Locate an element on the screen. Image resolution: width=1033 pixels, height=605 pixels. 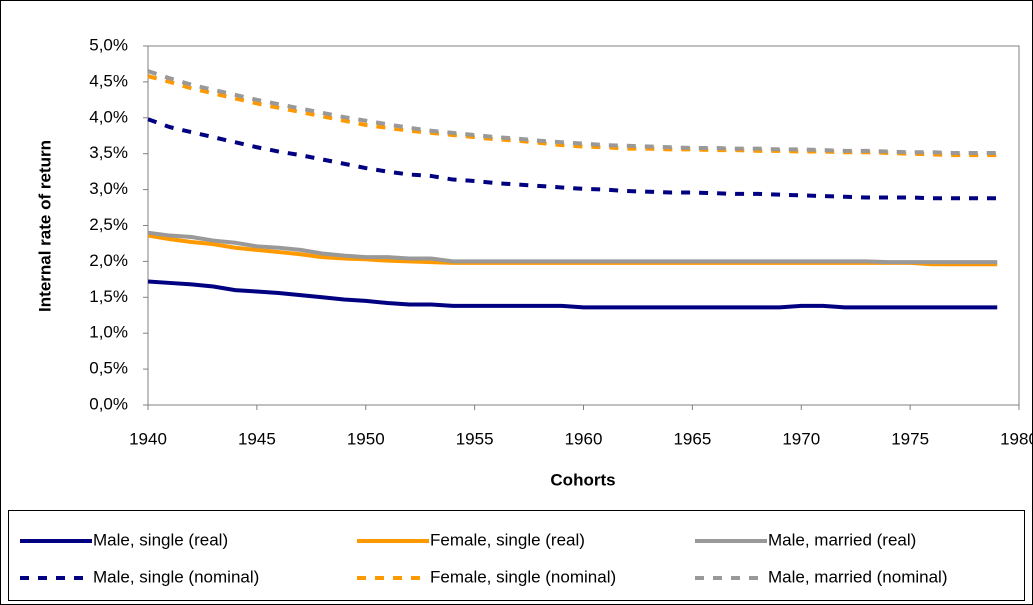
x-tick-label: 1955 is located at coordinates (475, 438).